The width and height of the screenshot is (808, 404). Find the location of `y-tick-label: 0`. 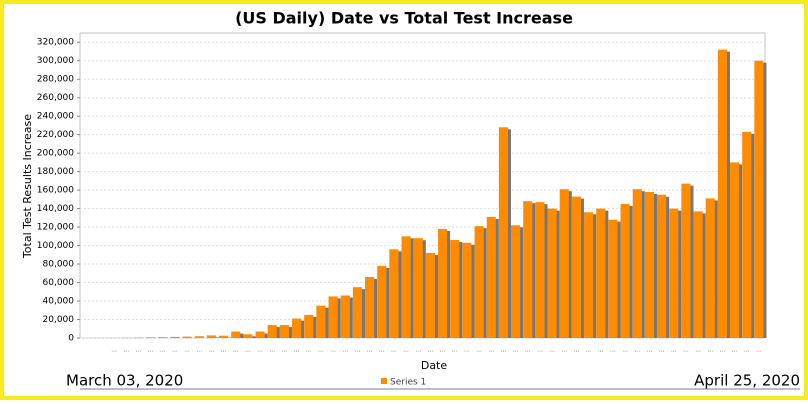

y-tick-label: 0 is located at coordinates (71, 339).